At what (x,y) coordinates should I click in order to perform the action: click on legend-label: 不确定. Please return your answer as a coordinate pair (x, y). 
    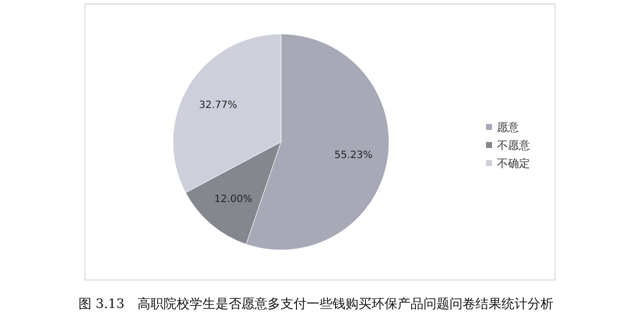
    Looking at the image, I should click on (513, 163).